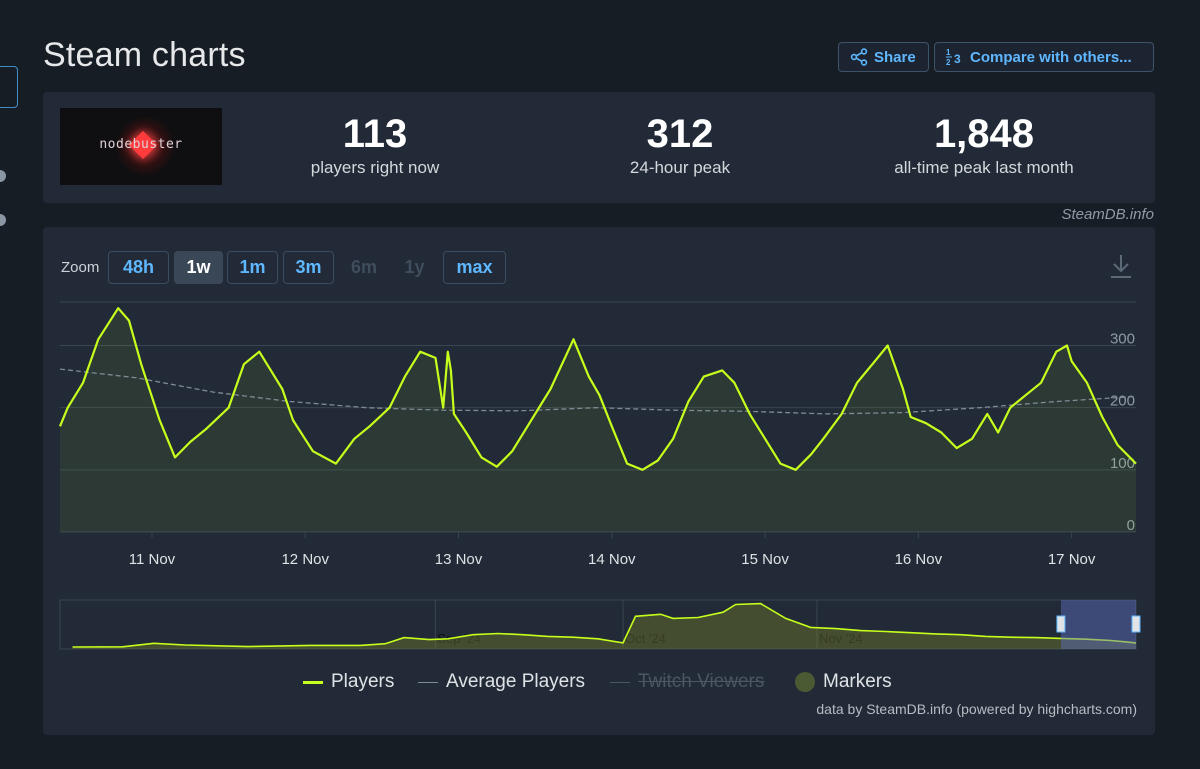  What do you see at coordinates (1131, 525) in the screenshot?
I see `y-tick-label: 0` at bounding box center [1131, 525].